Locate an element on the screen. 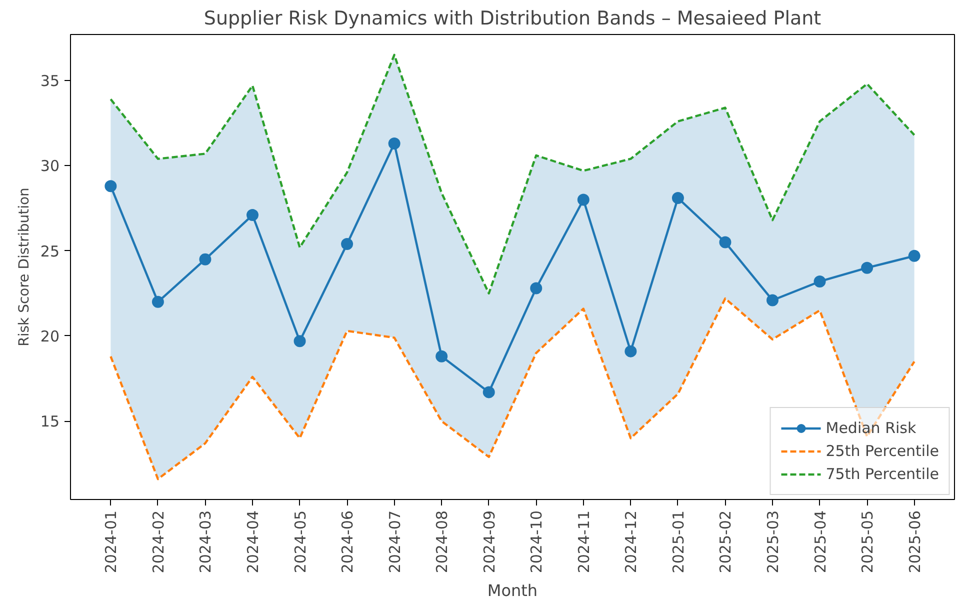  x-tick-label: 2025-04 is located at coordinates (820, 542).